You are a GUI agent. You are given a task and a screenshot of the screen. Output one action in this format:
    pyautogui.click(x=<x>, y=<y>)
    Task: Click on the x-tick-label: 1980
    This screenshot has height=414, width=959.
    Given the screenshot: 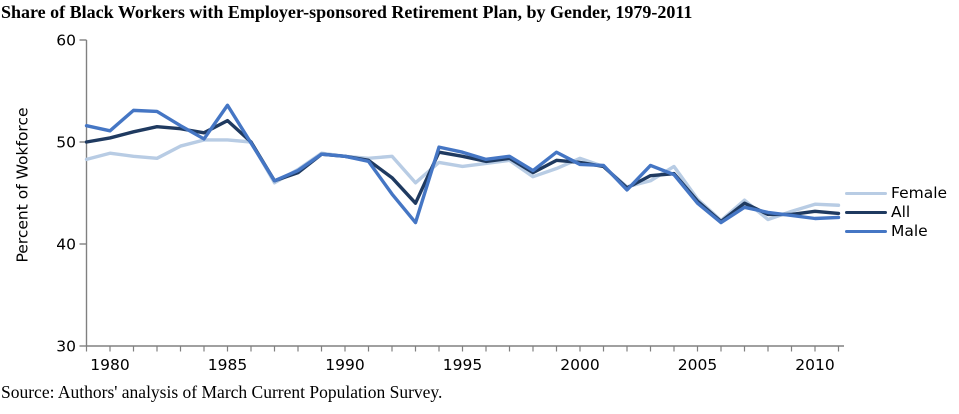 What is the action you would take?
    pyautogui.click(x=109, y=365)
    